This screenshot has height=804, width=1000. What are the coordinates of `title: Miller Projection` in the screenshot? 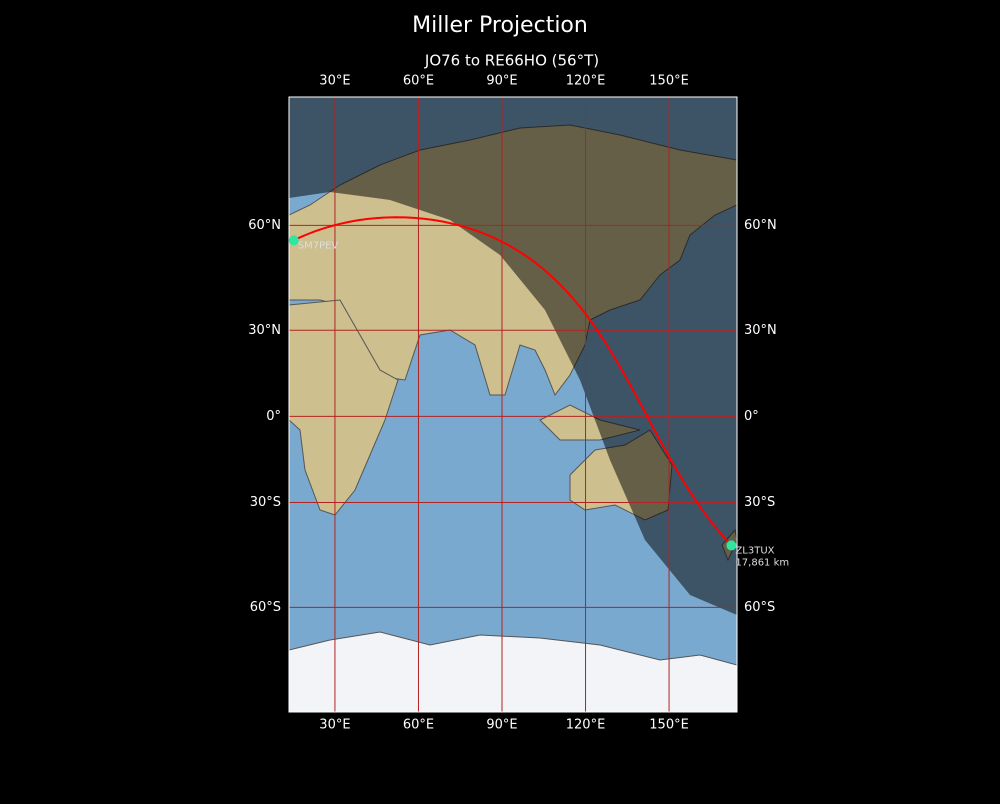 It's located at (500, 25).